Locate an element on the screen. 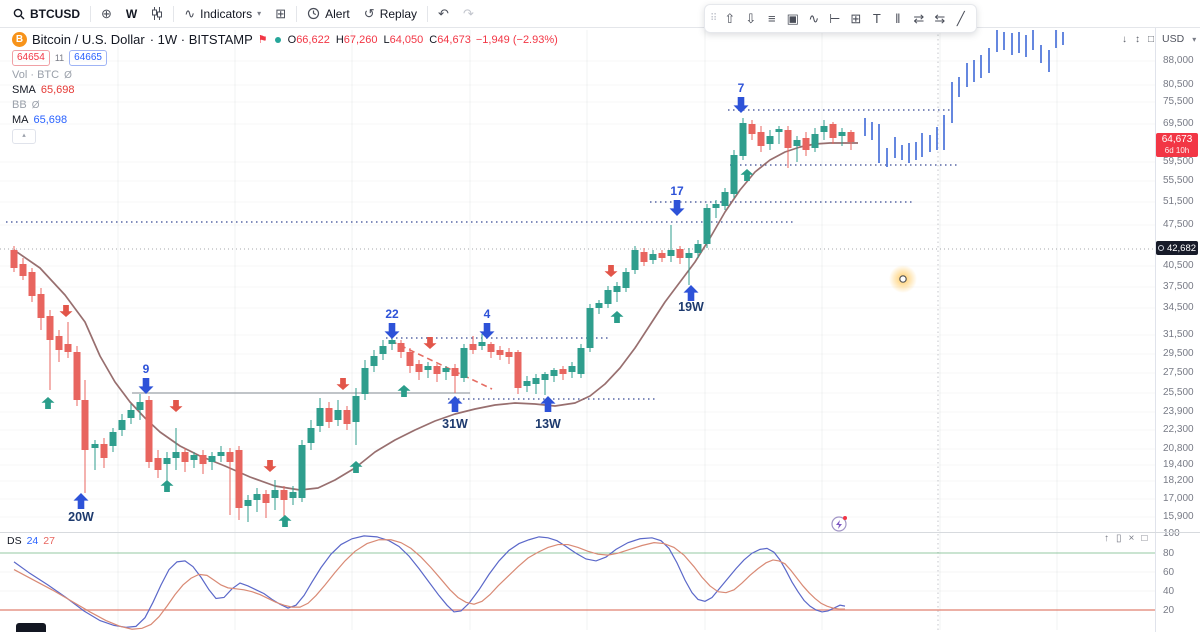 The image size is (1200, 632). horizontal-line-tool: ⇄ is located at coordinates (919, 18).